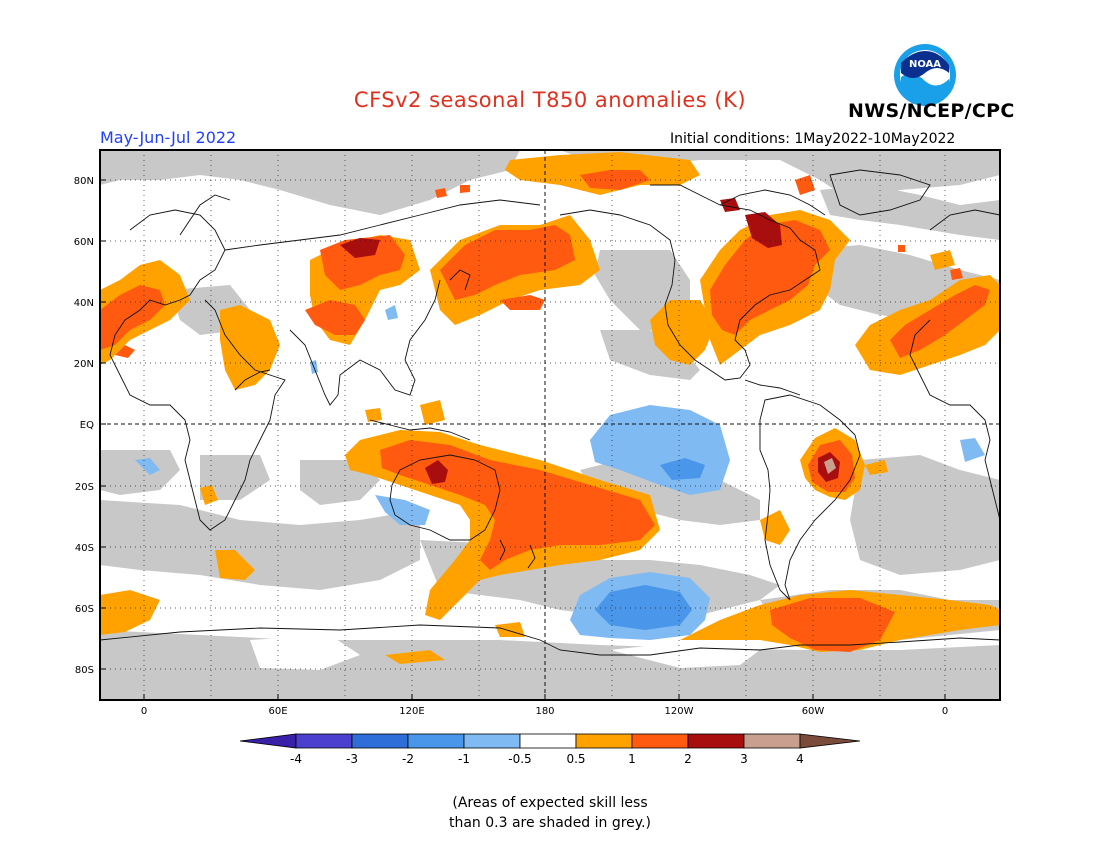 This screenshot has width=1100, height=850. Describe the element at coordinates (168, 137) in the screenshot. I see `season-label: May-Jun-Jul 2022` at that location.